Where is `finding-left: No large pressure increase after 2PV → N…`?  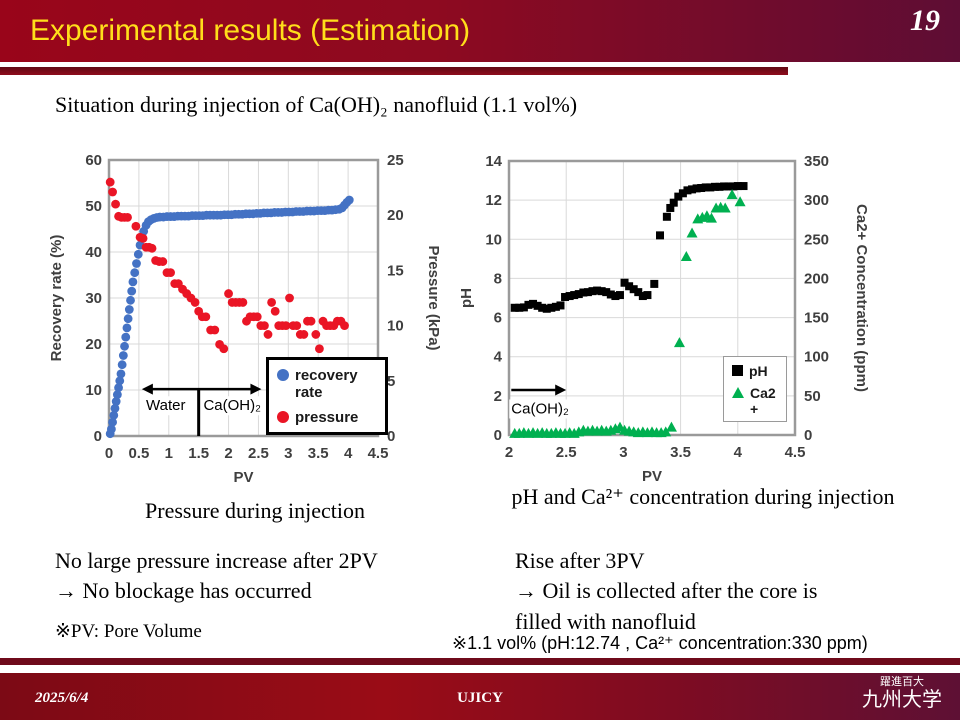 finding-left: No large pressure increase after 2PV → N… is located at coordinates (216, 576).